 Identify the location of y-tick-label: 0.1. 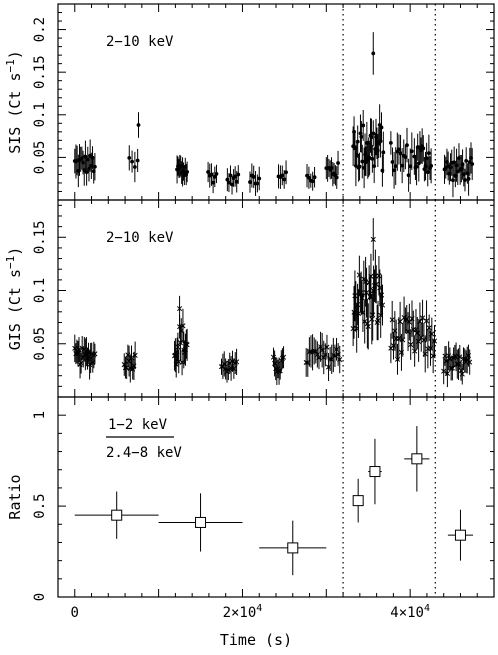
(40, 114).